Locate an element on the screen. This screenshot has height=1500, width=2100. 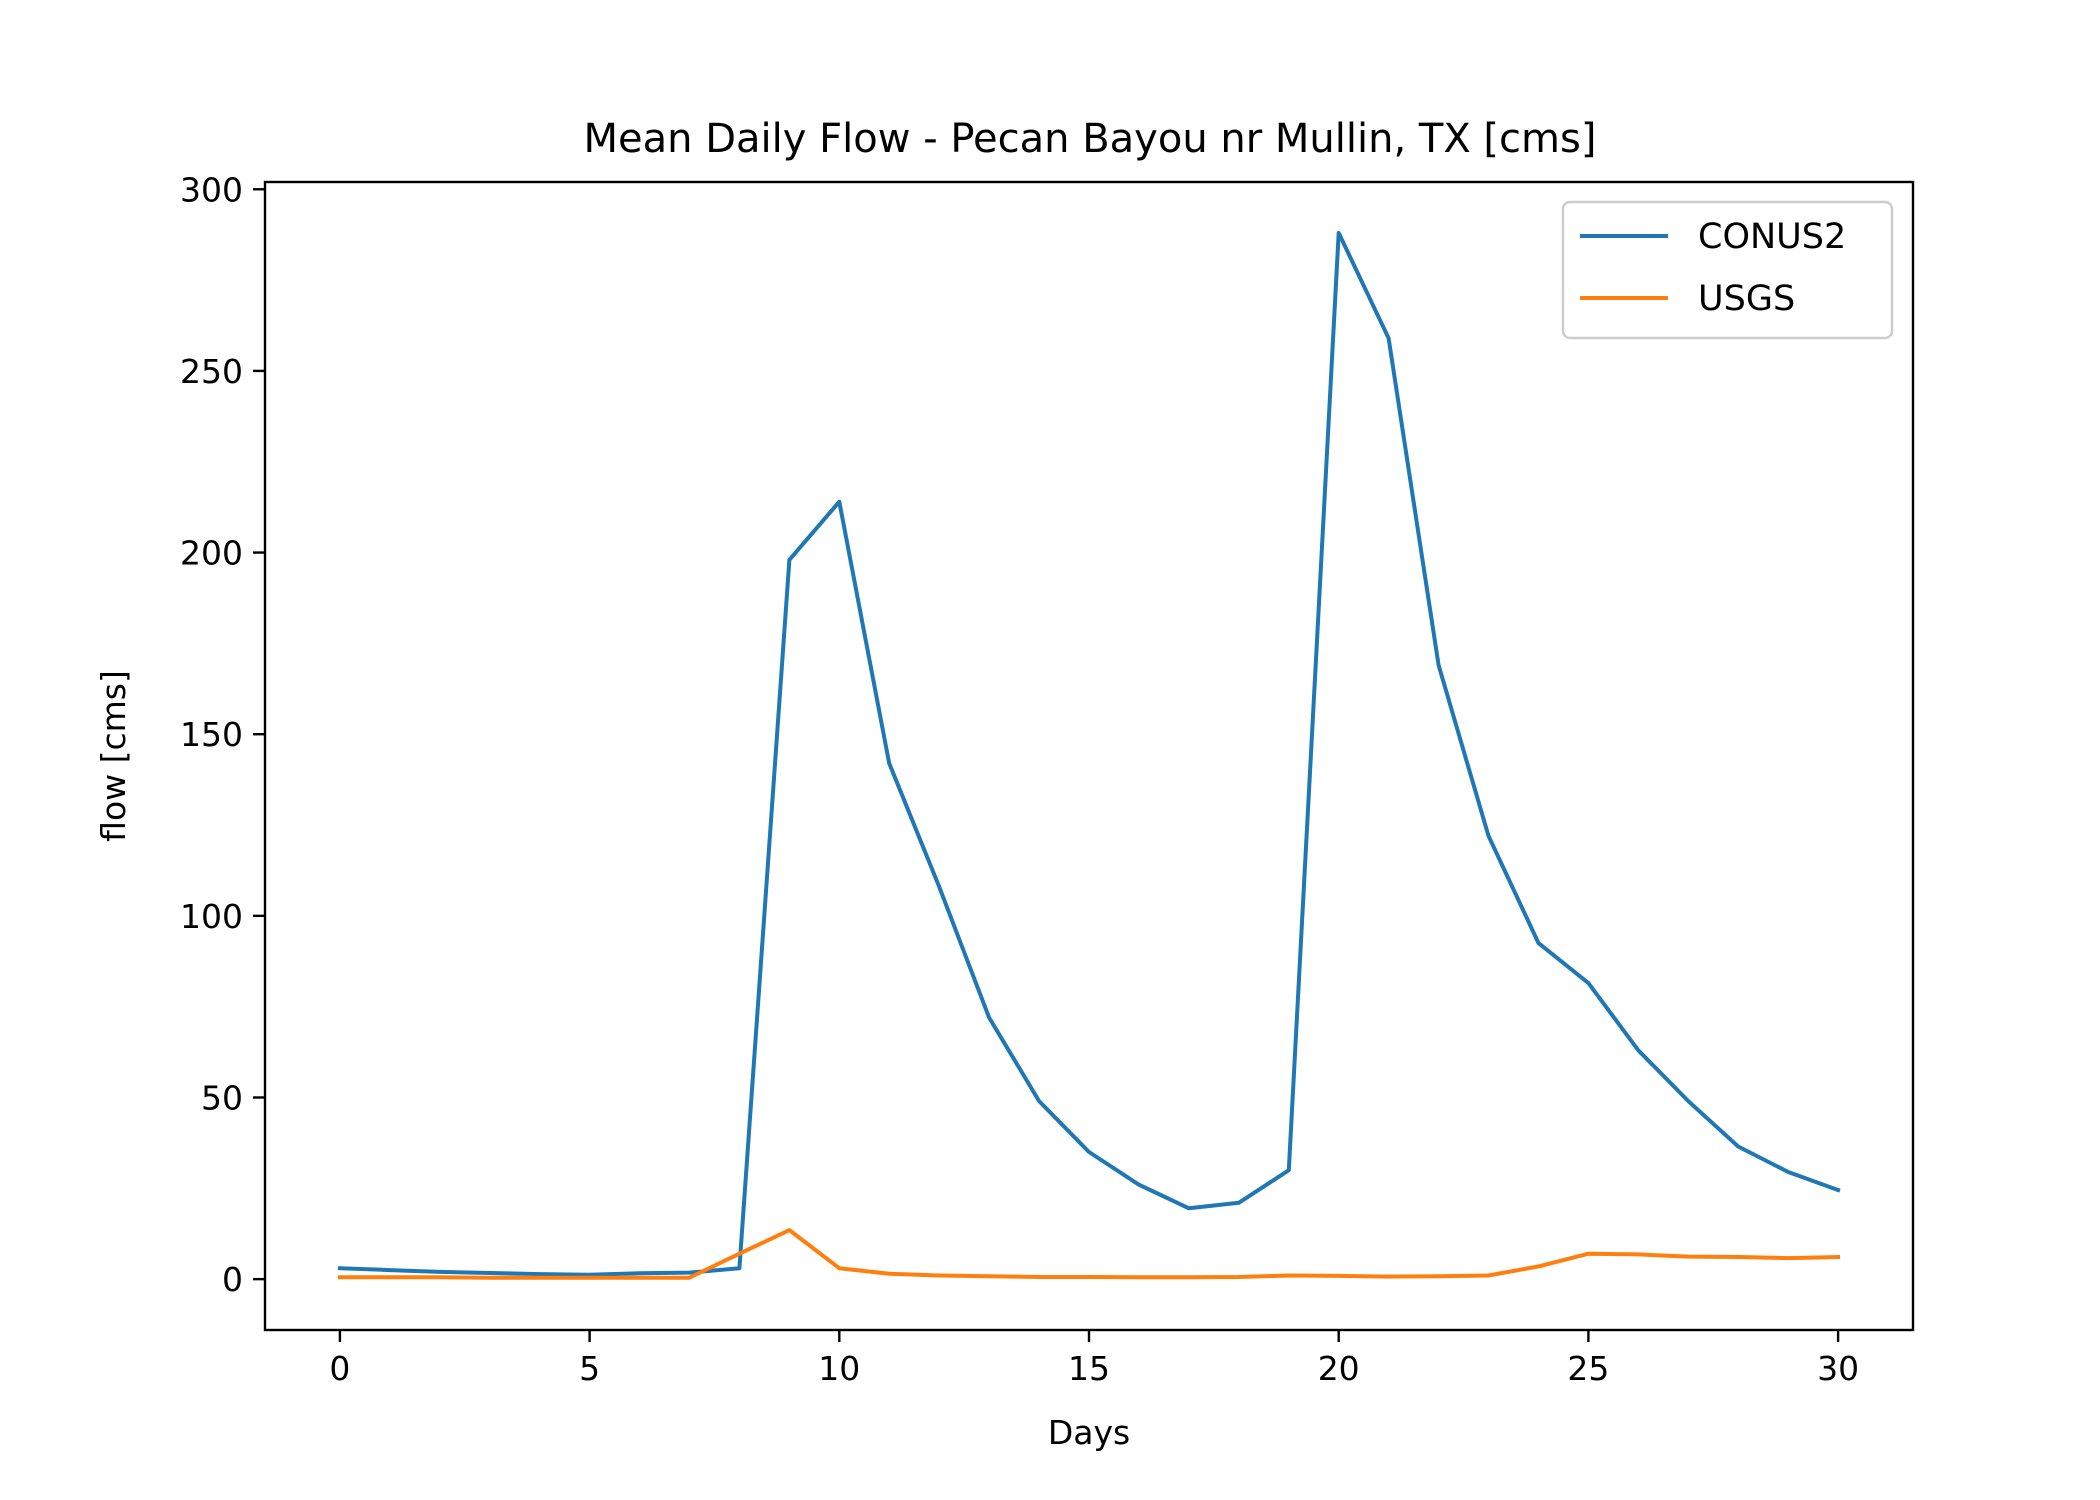
legend-label-conus2: CONUS2 is located at coordinates (1772, 237).